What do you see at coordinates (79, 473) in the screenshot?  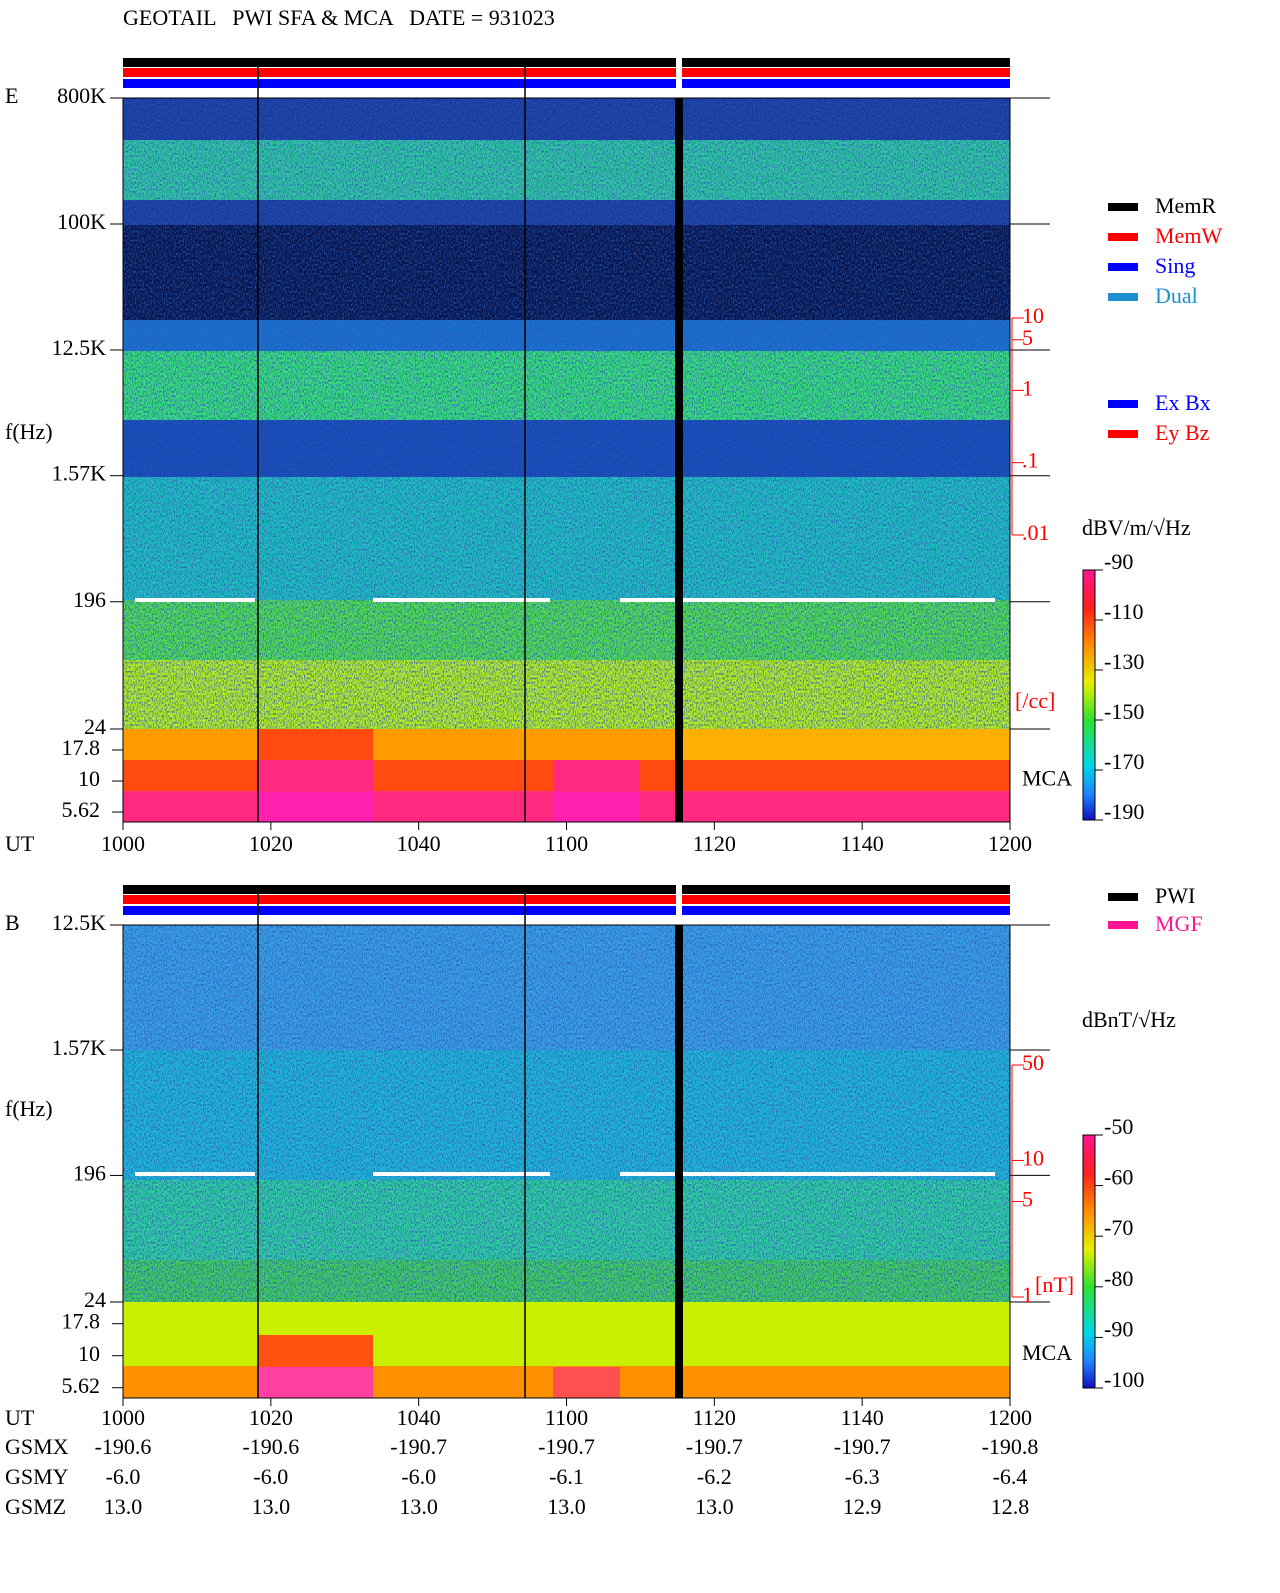 I see `y-tick-label: 1.57K` at bounding box center [79, 473].